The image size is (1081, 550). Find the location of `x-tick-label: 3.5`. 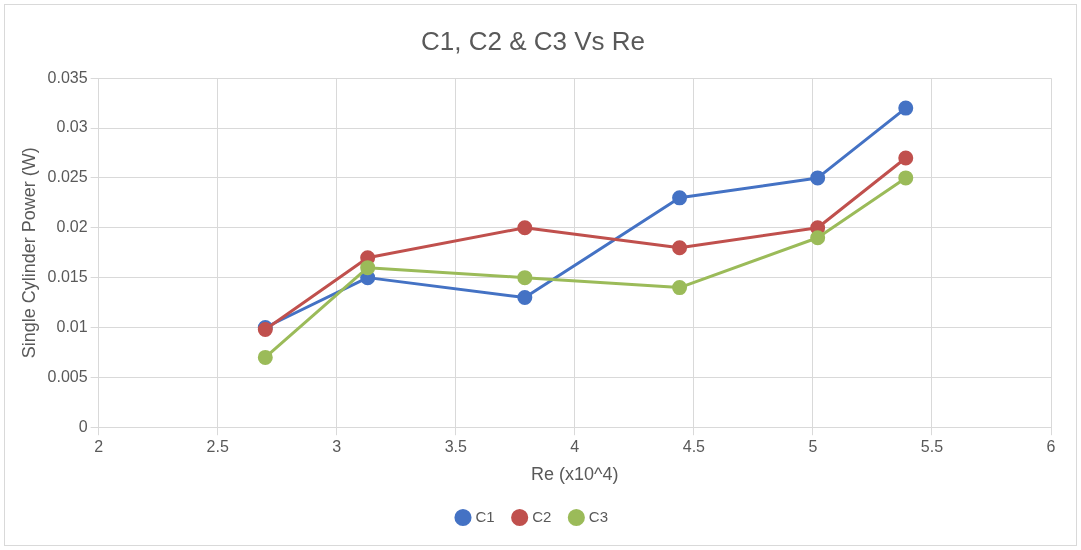

x-tick-label: 3.5 is located at coordinates (455, 447).